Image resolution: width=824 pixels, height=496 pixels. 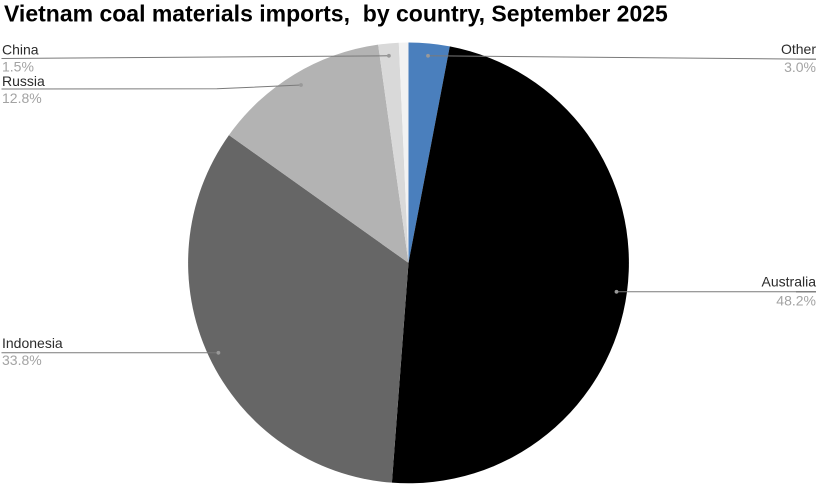 What do you see at coordinates (18, 67) in the screenshot?
I see `svg-text: 1.5%` at bounding box center [18, 67].